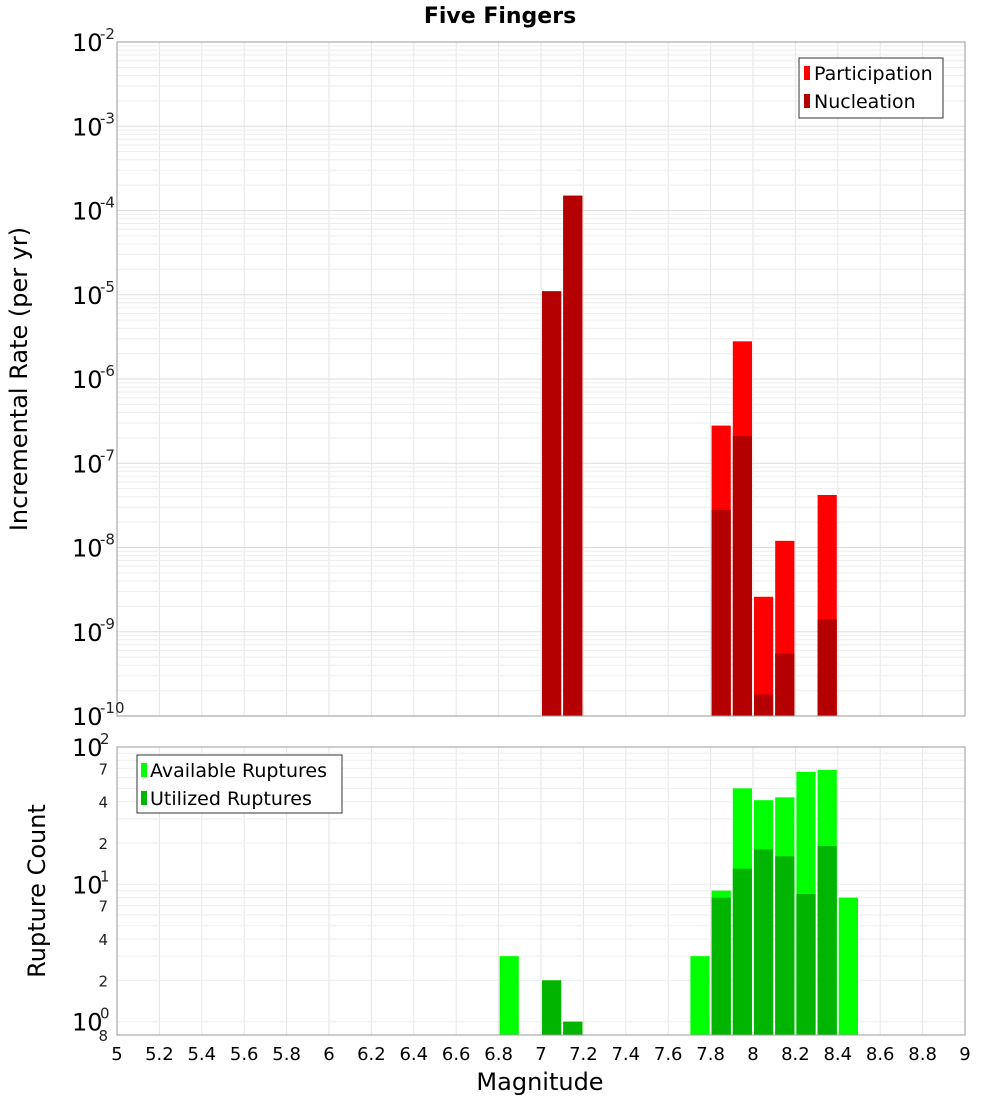  Describe the element at coordinates (500, 16) in the screenshot. I see `chart-title: Five Fingers` at that location.